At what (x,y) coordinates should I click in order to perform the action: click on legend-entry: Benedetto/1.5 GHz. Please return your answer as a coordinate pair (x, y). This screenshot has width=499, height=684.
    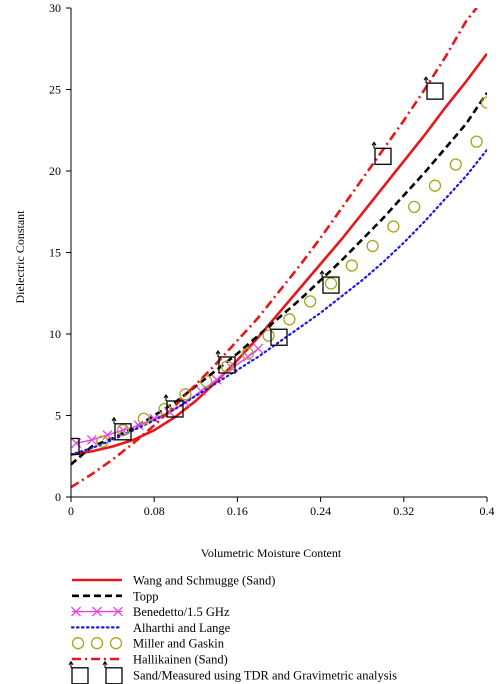
    Looking at the image, I should click on (150, 612).